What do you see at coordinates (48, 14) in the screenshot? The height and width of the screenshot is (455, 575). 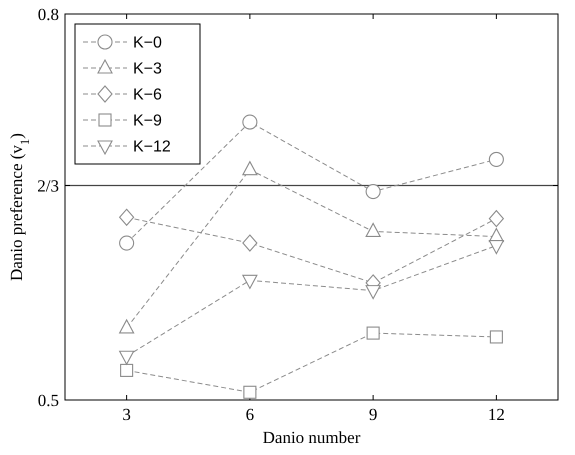 I see `y-tick-label: 0.8` at bounding box center [48, 14].